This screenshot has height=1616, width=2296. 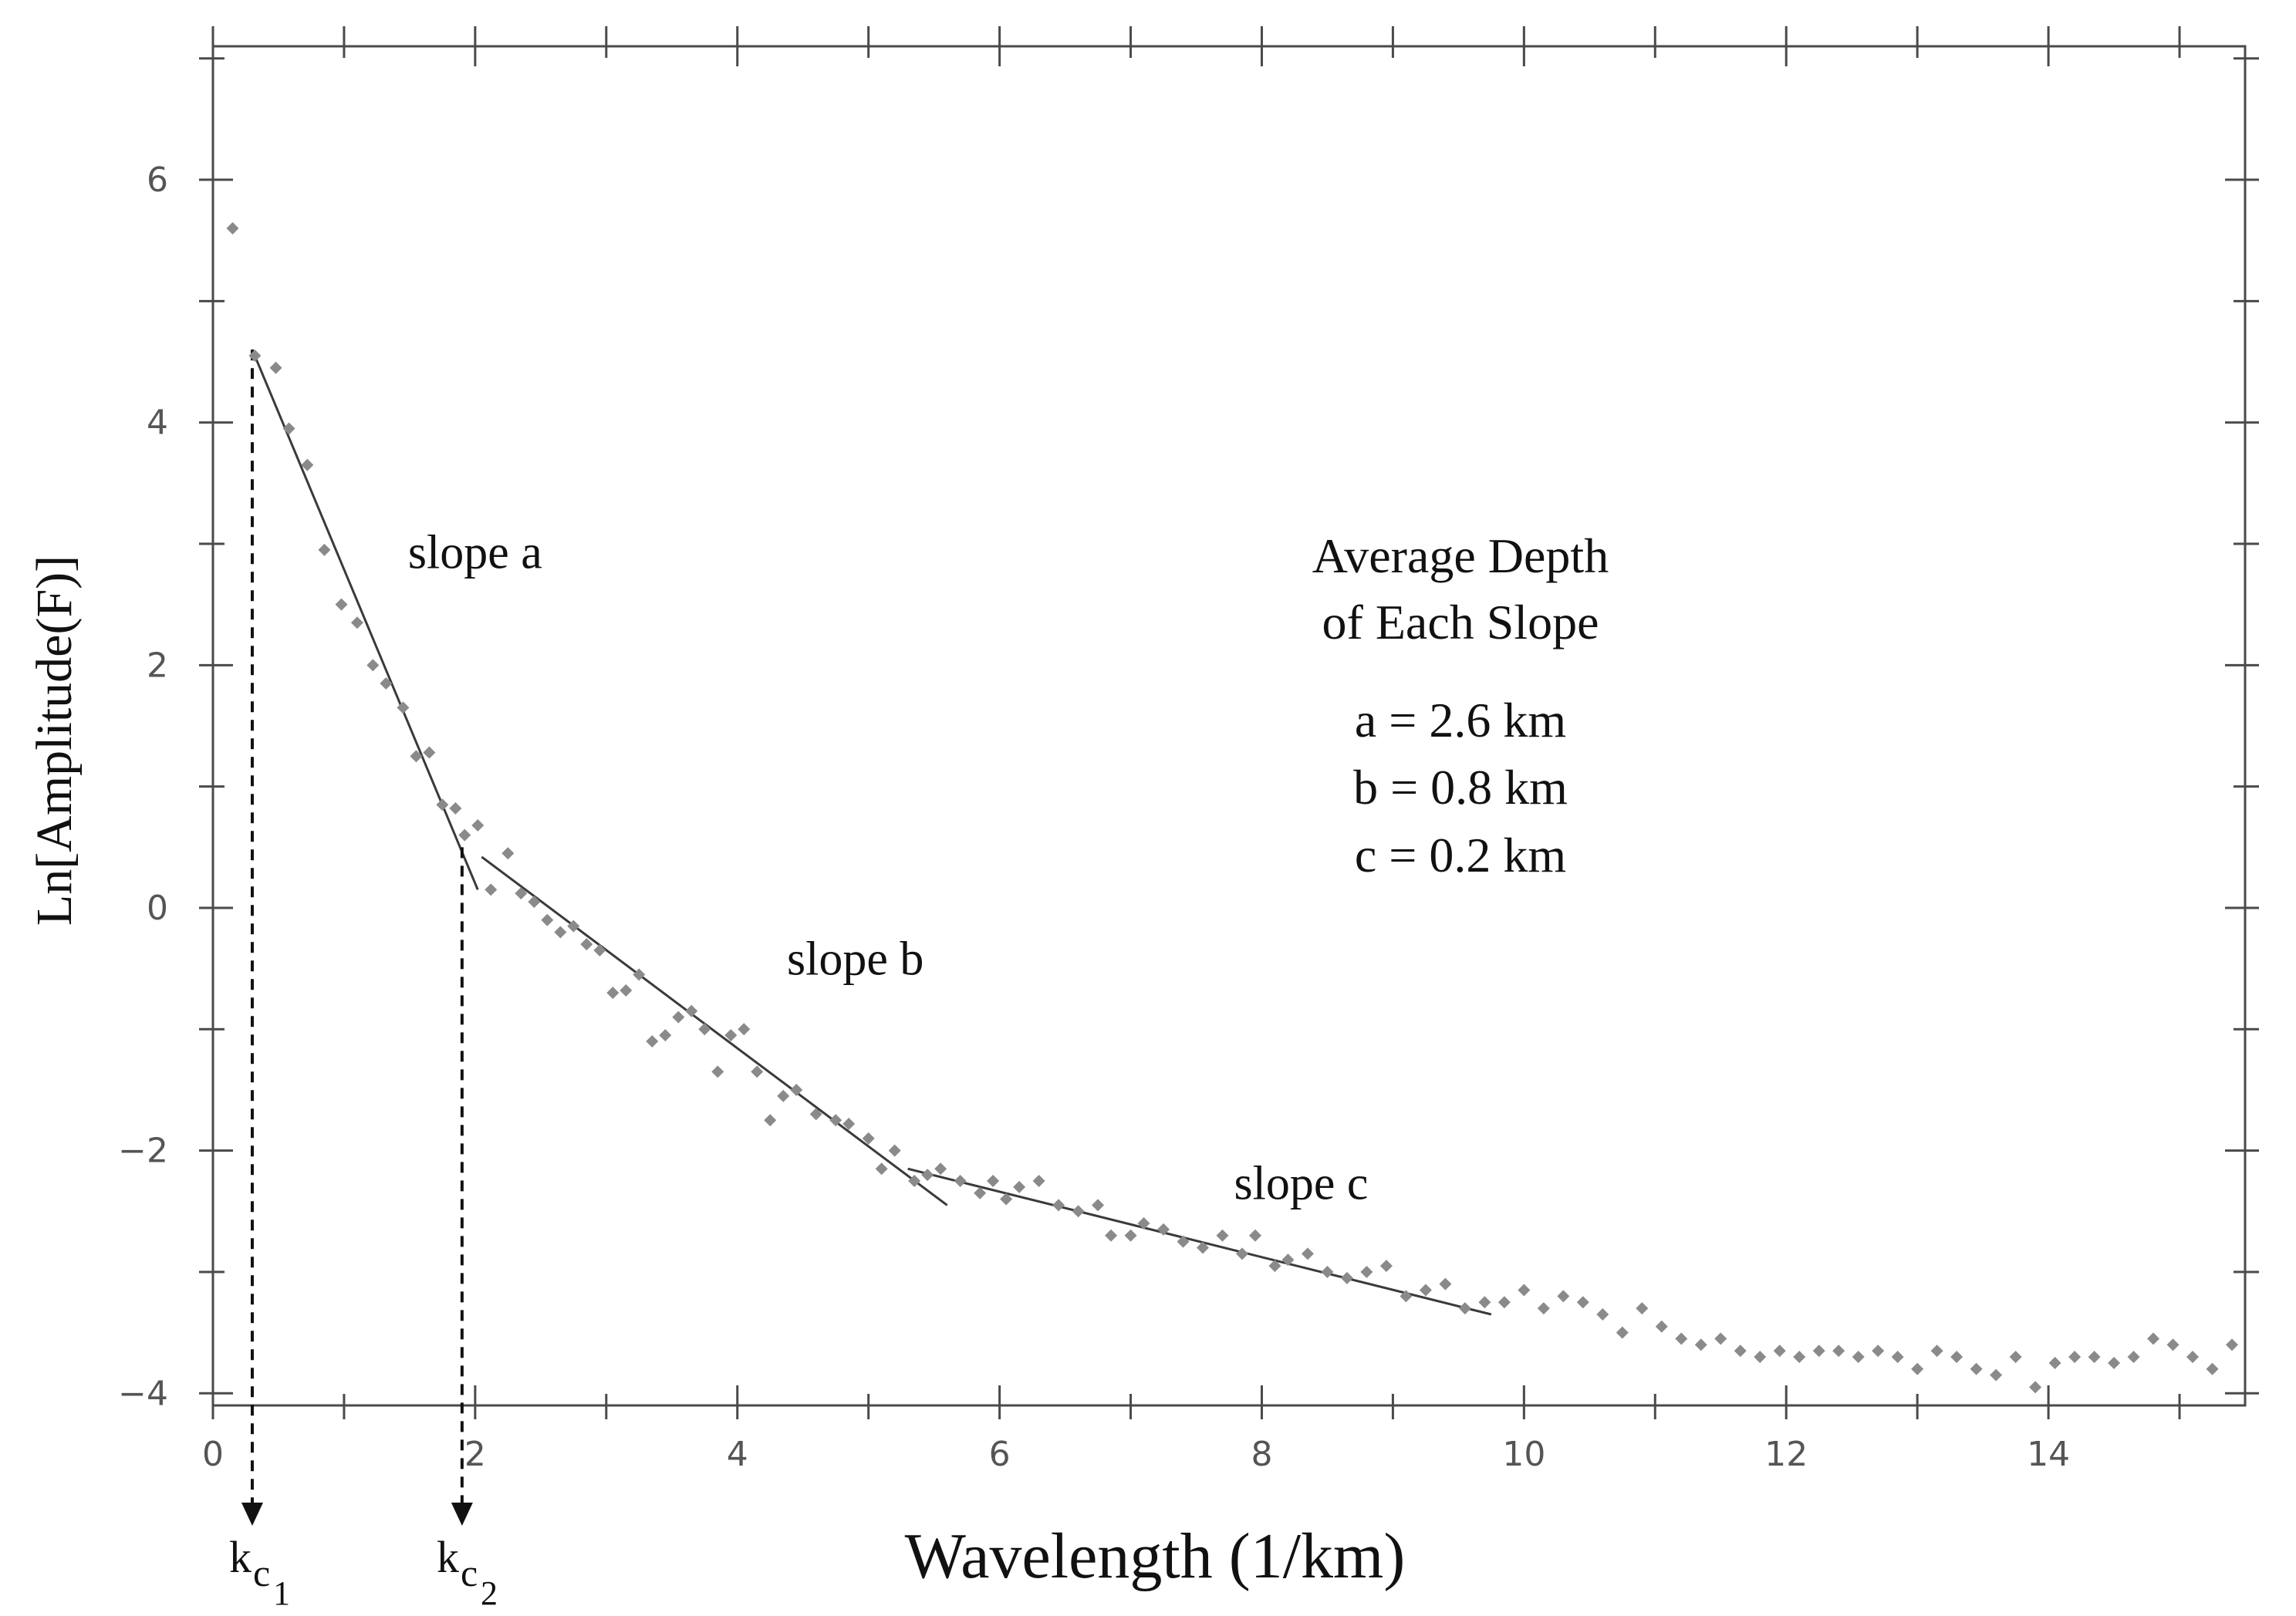 What do you see at coordinates (1460, 788) in the screenshot?
I see `legend-item-b: b = 0.8 km` at bounding box center [1460, 788].